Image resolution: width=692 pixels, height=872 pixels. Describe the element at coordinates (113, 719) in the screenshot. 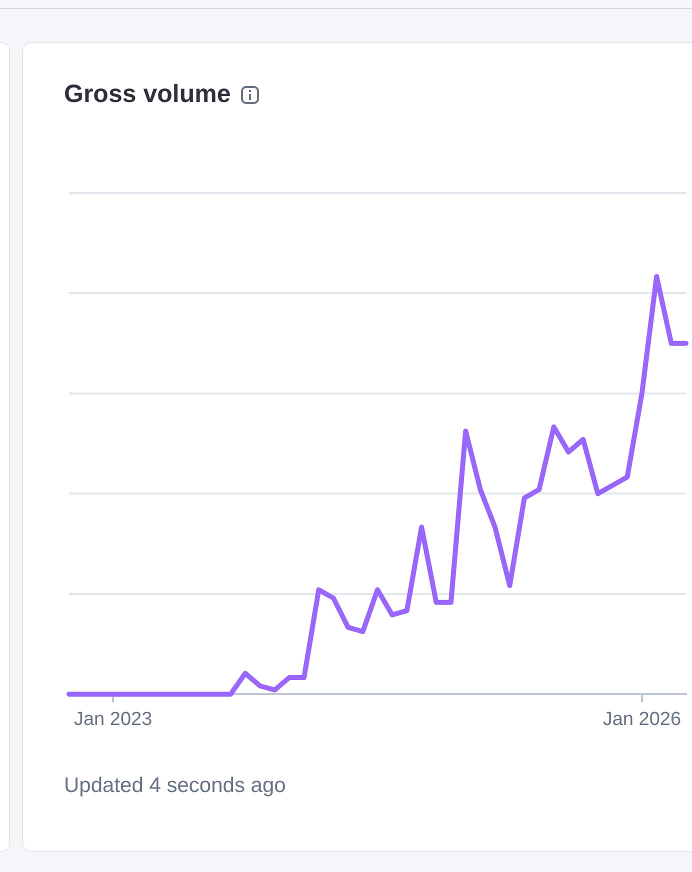

I see `x-tick-label: Jan 2023` at that location.